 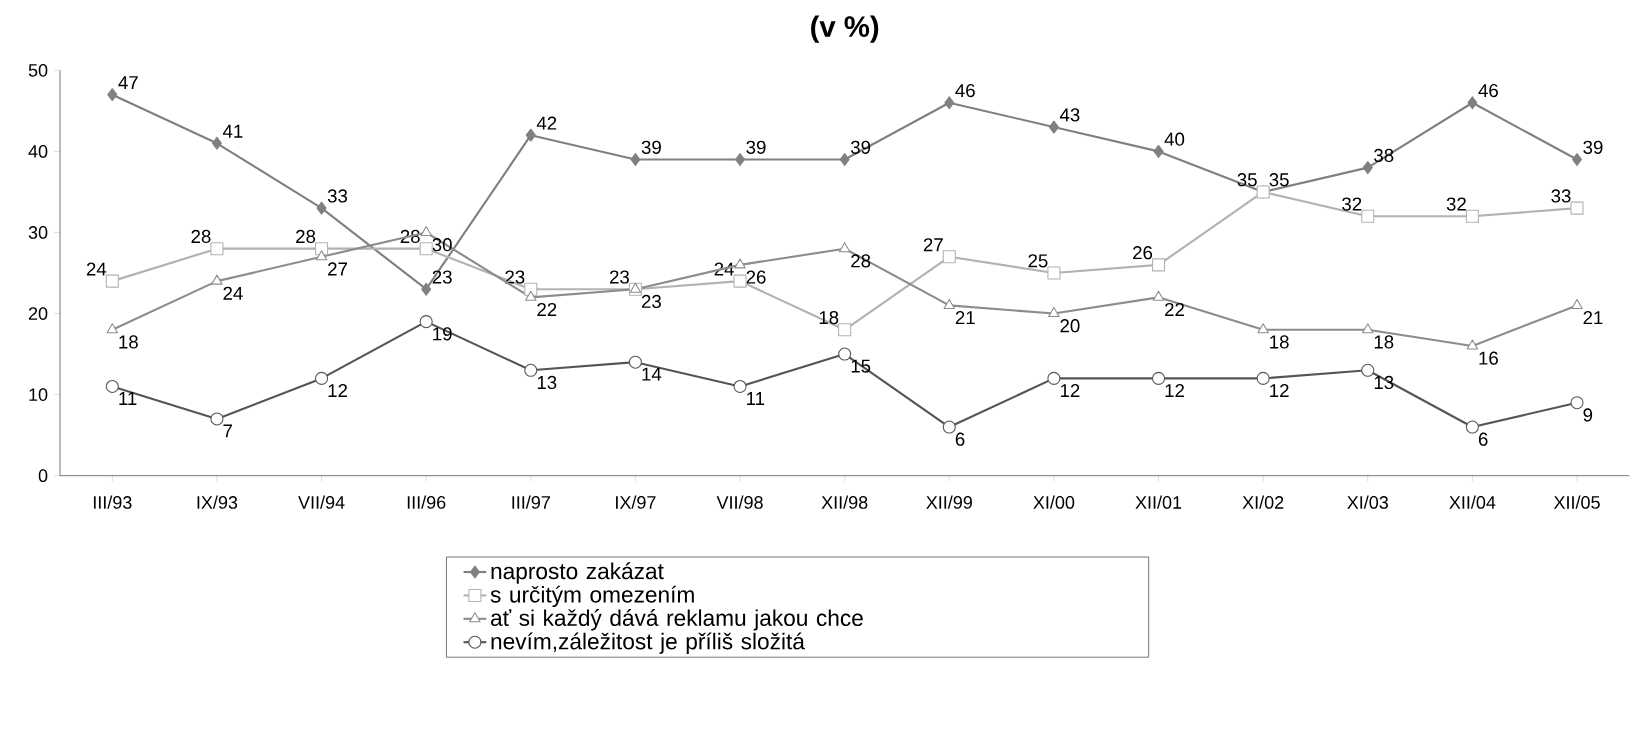 What do you see at coordinates (965, 90) in the screenshot?
I see `data-label: 46` at bounding box center [965, 90].